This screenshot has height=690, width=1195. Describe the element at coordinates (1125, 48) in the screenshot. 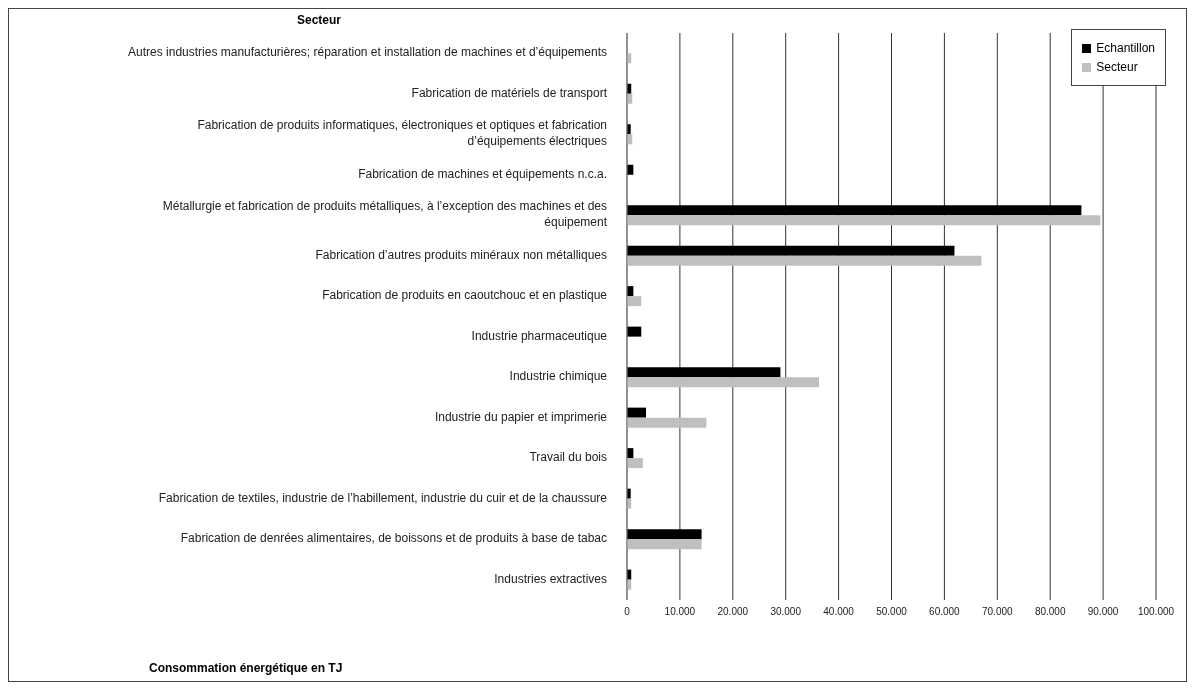

I see `legend-label: Echantillon` at that location.